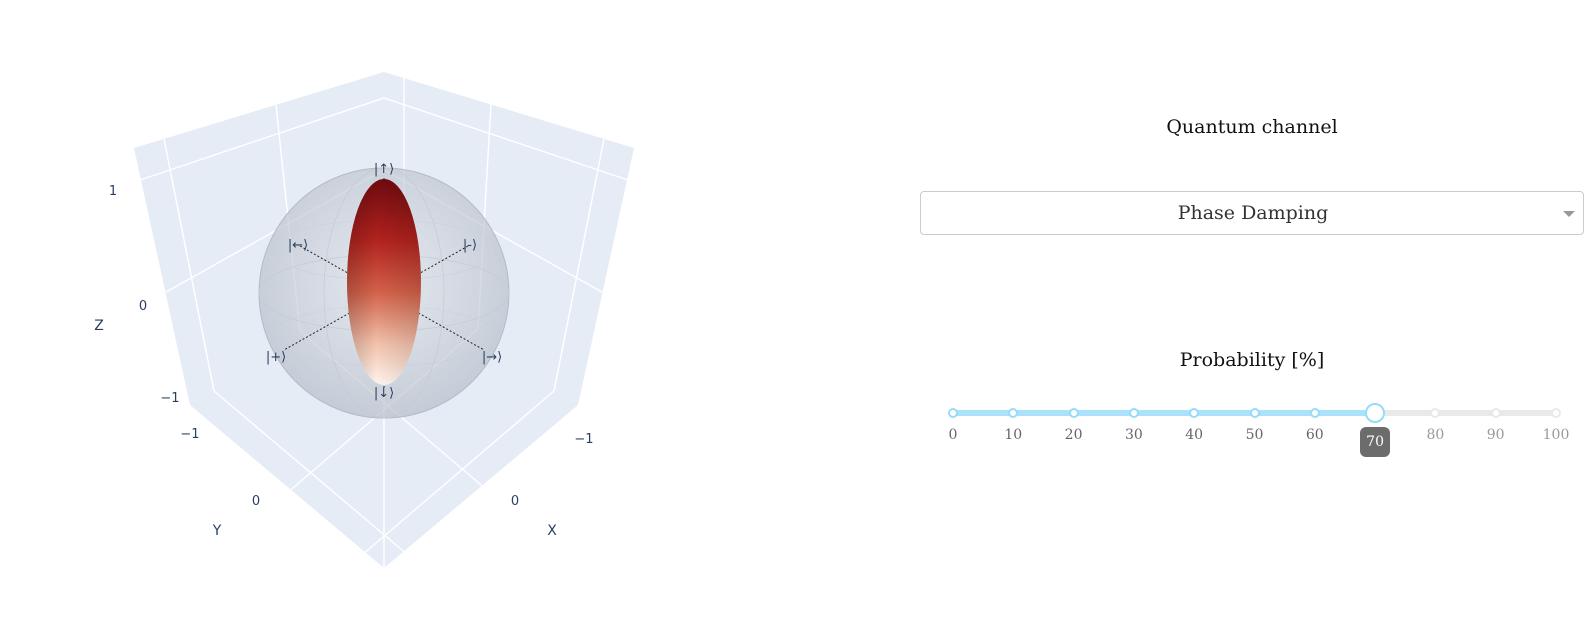 The height and width of the screenshot is (635, 1596). Describe the element at coordinates (169, 398) in the screenshot. I see `z-tick-minus1: −1` at that location.